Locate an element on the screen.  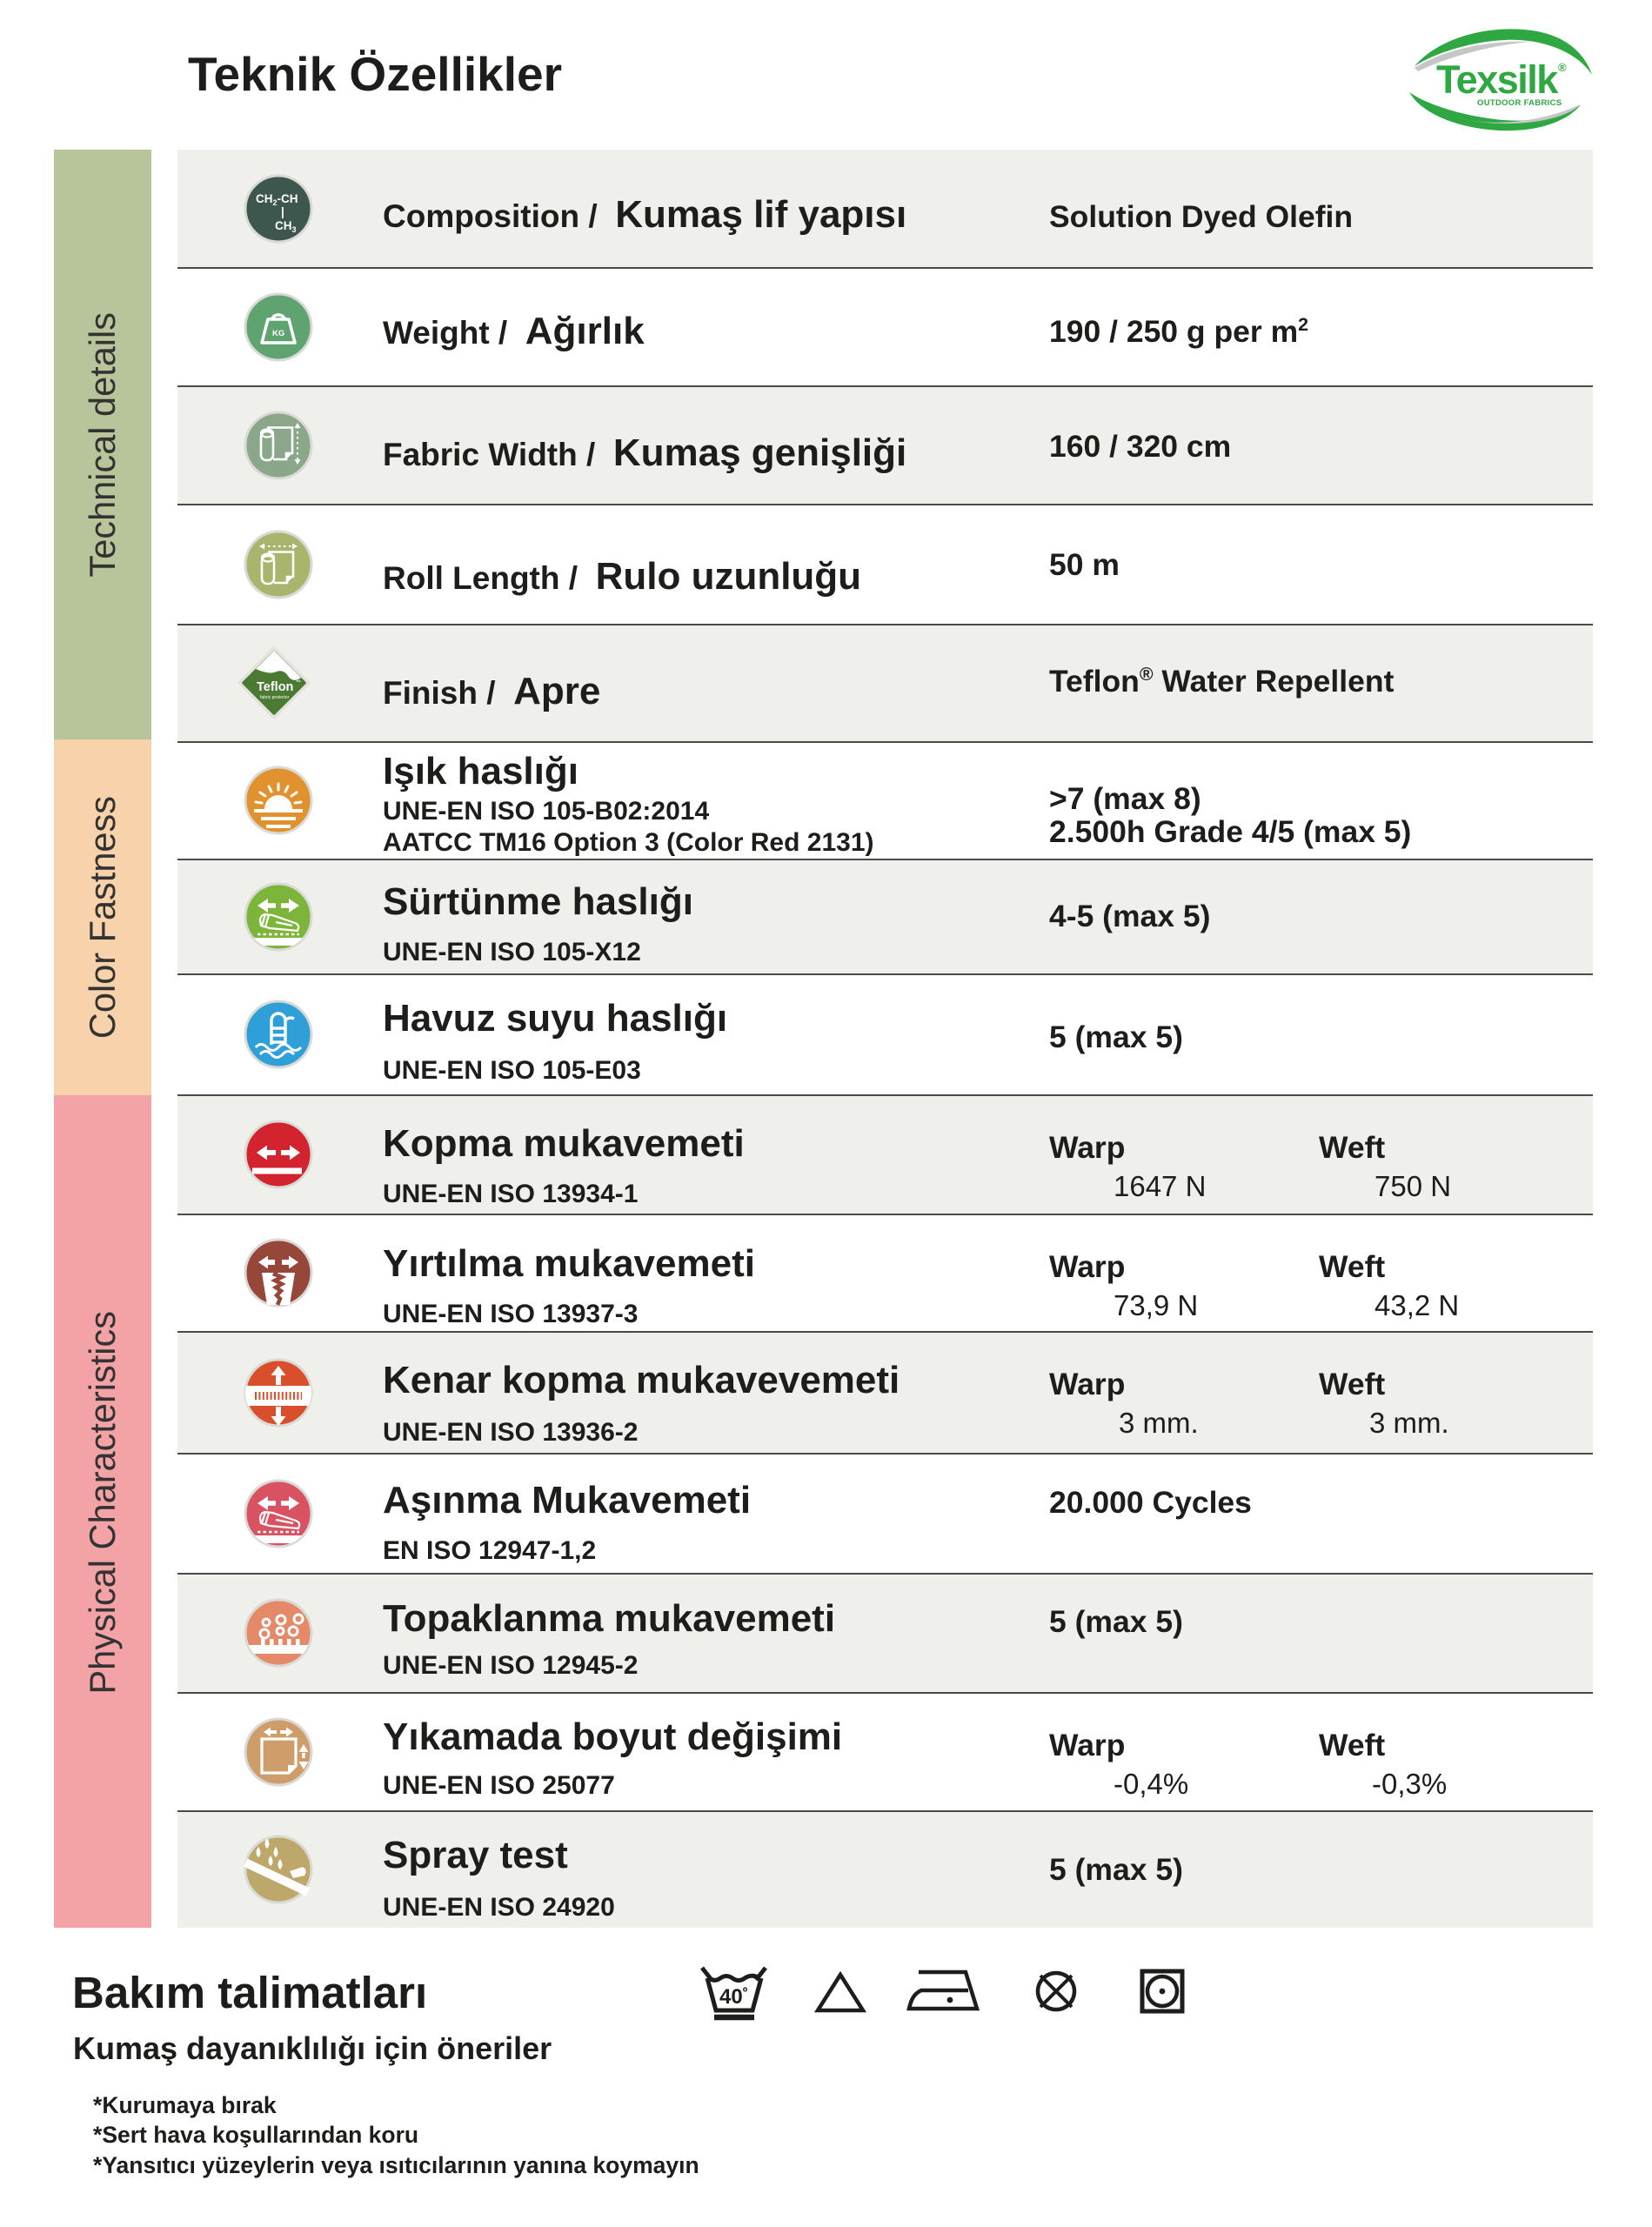
svg-text: CH3 is located at coordinates (286, 227).